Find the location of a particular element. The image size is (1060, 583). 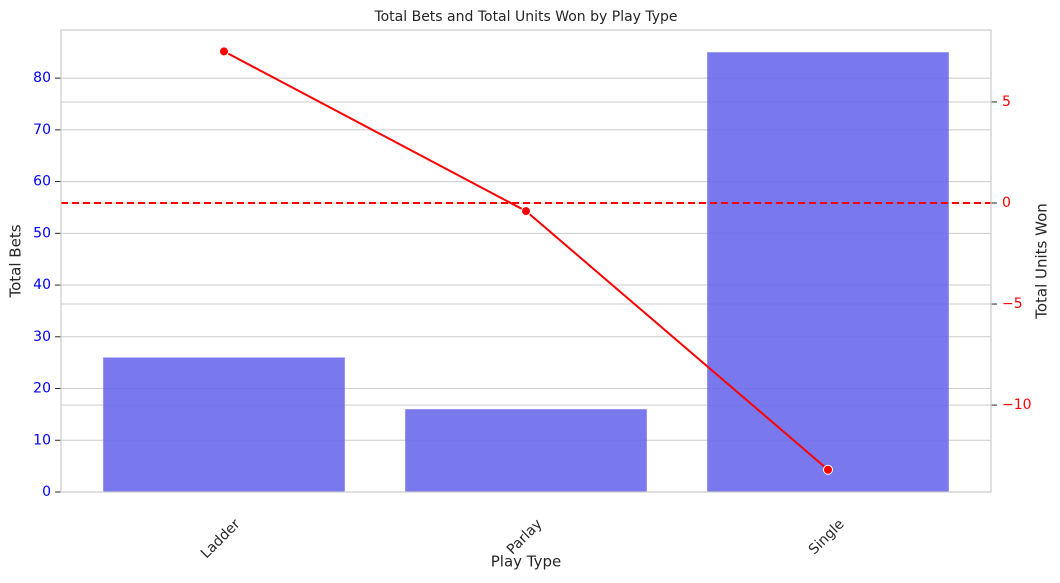

x-axis-label: Play Type is located at coordinates (526, 562).